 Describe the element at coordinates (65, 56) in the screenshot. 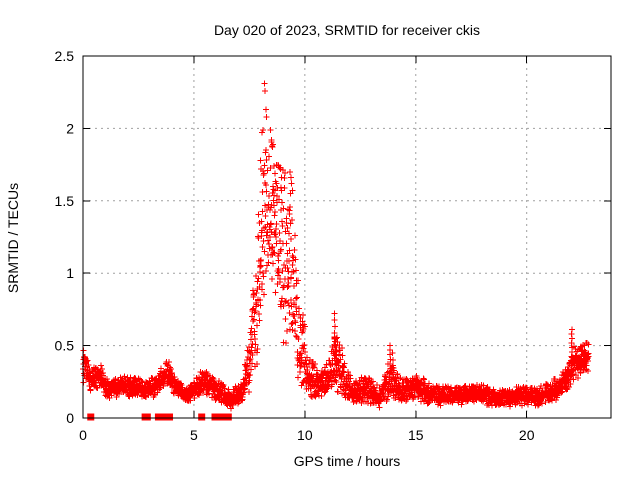

I see `y-tick-label: 2.5` at that location.